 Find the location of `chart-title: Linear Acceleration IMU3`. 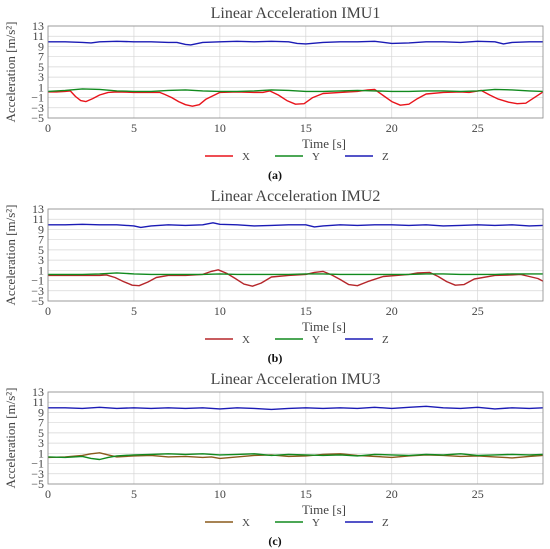

chart-title: Linear Acceleration IMU3 is located at coordinates (296, 379).